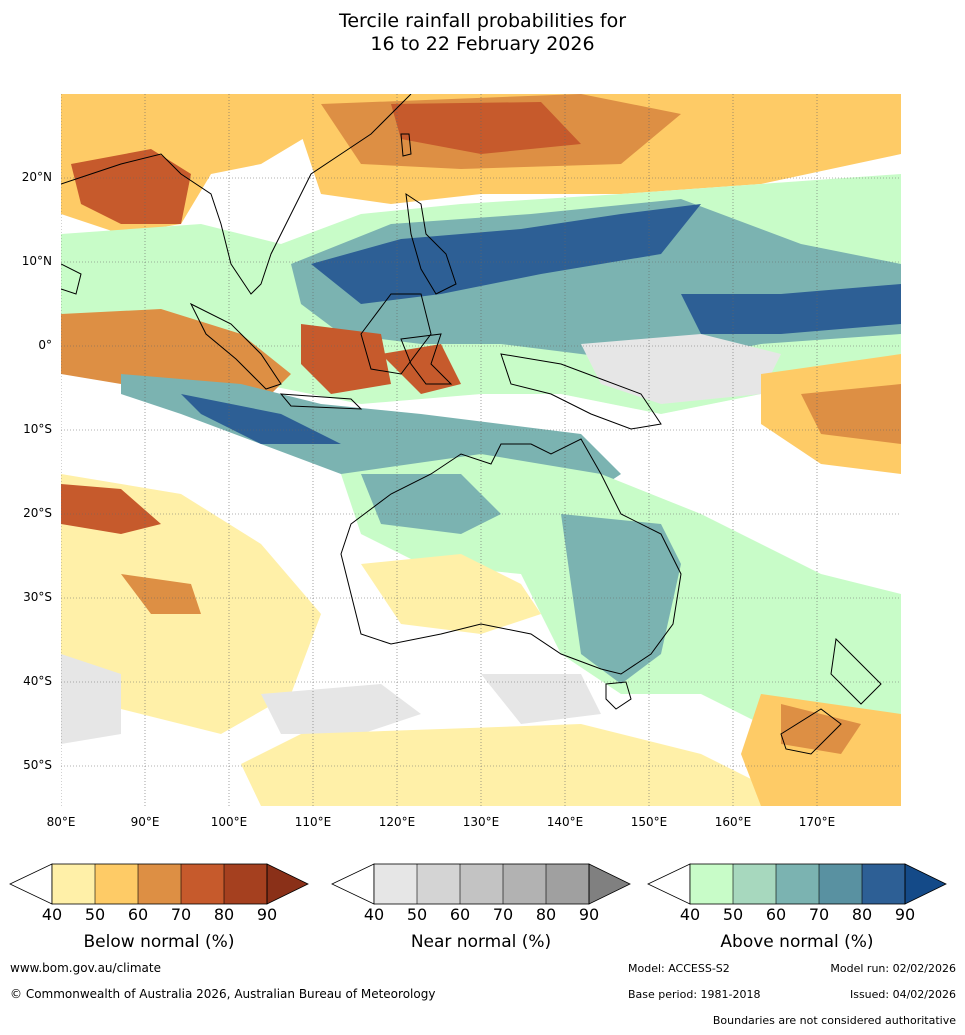 This screenshot has height=1035, width=965. What do you see at coordinates (893, 968) in the screenshot?
I see `footer-model-run: Model run: 02/02/2026` at bounding box center [893, 968].